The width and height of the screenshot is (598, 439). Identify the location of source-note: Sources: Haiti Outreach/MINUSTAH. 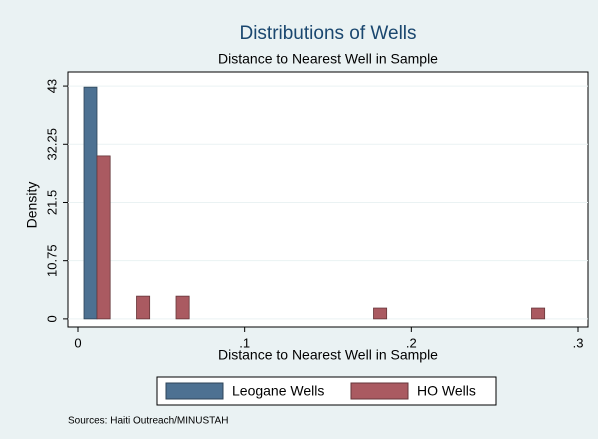
(148, 421).